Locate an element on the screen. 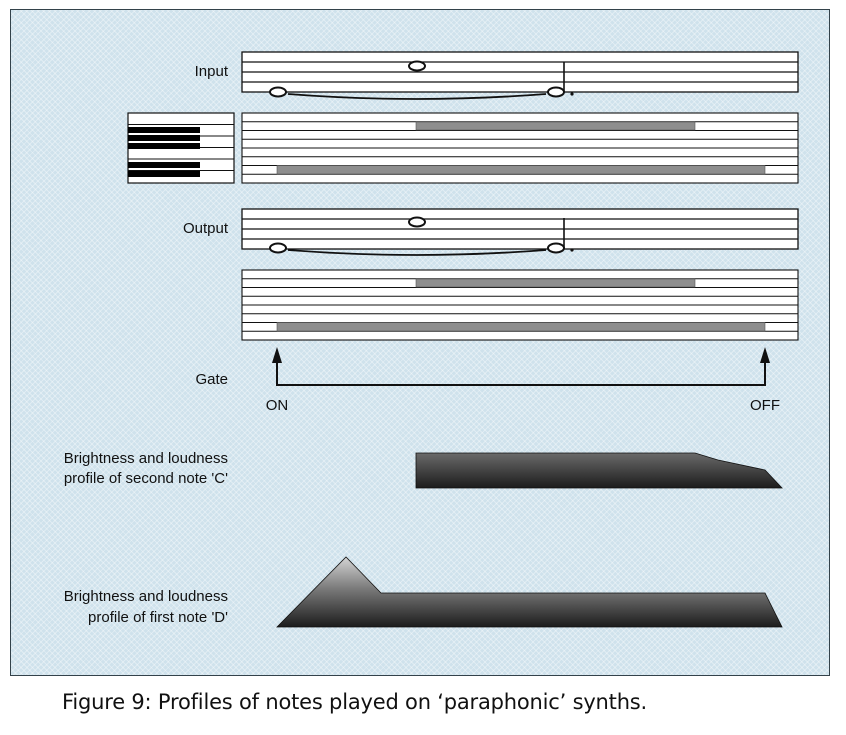  gate-signal is located at coordinates (521, 366).